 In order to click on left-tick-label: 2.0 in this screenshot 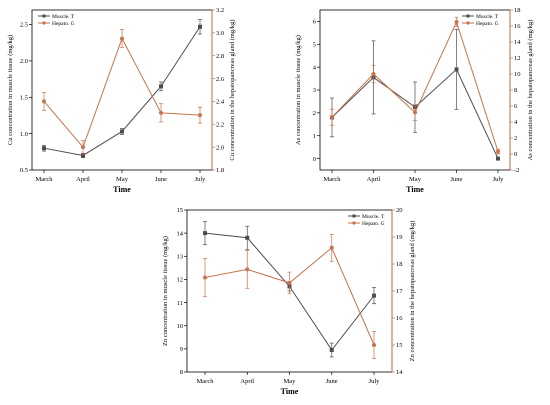, I will do `click(24, 61)`.